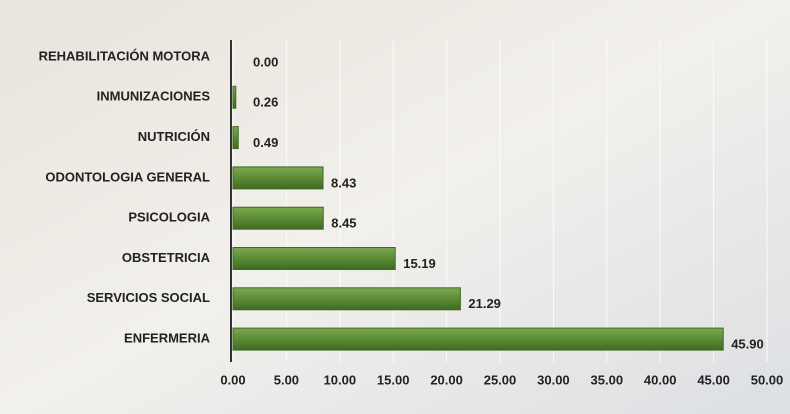 The width and height of the screenshot is (790, 414). Describe the element at coordinates (446, 379) in the screenshot. I see `x-tick-label: 20.00` at that location.